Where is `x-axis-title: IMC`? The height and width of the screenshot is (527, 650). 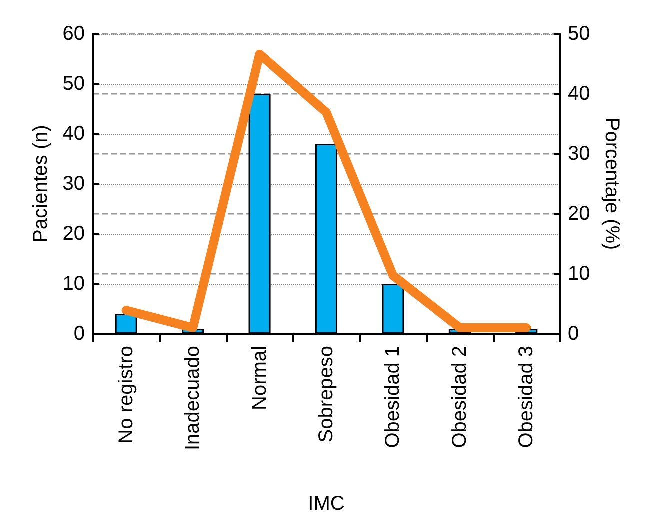 x-axis-title: IMC is located at coordinates (326, 504).